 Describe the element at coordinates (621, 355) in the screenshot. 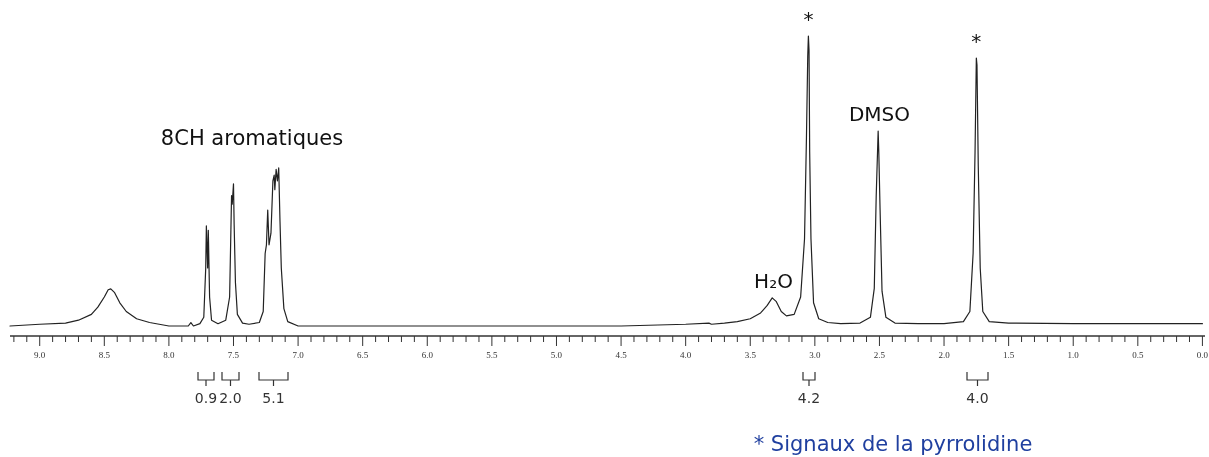

I see `x-tick-label: 4.5` at that location.